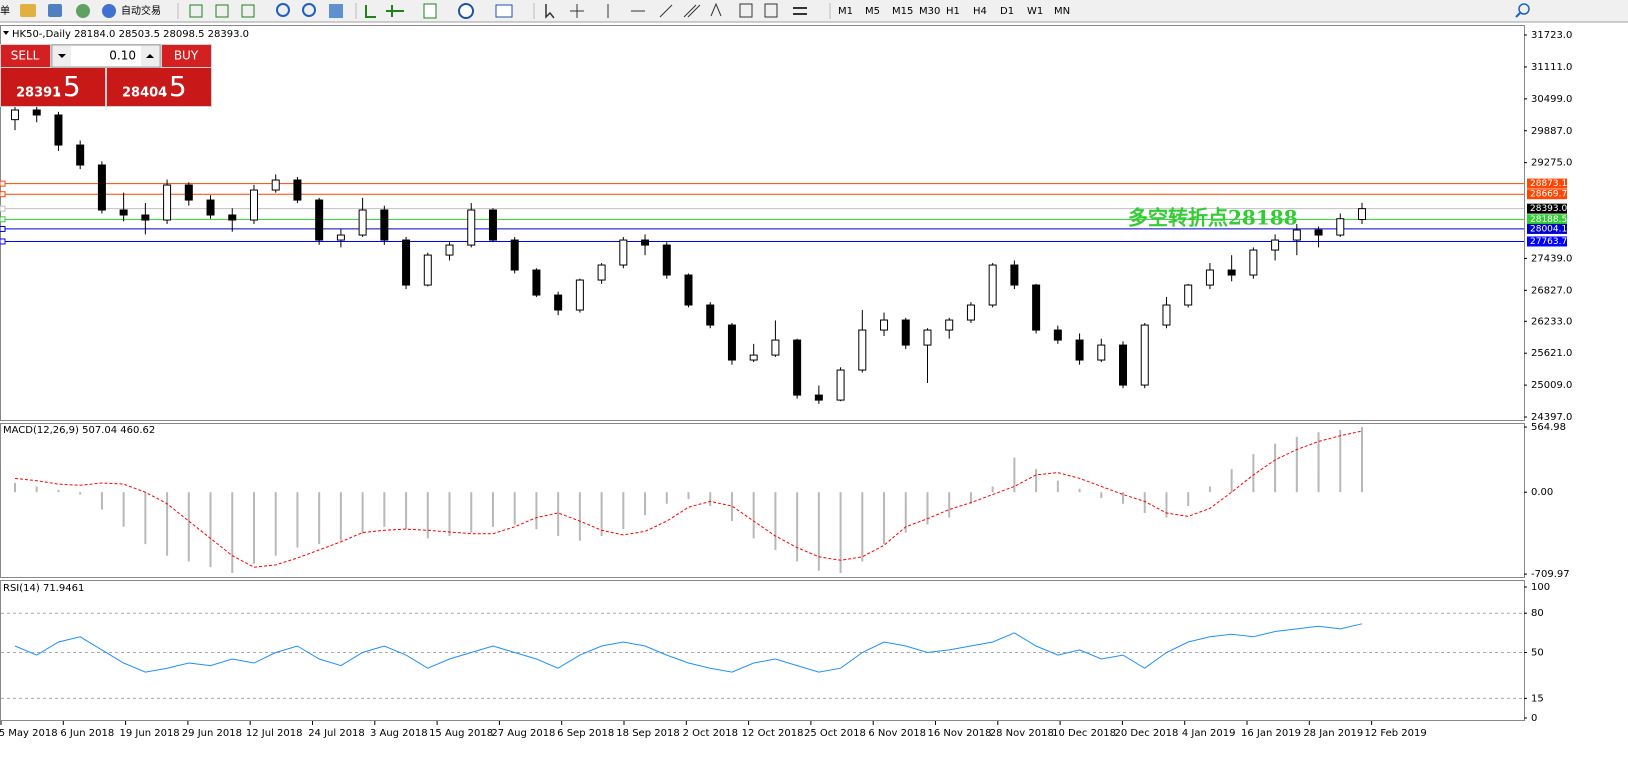  Describe the element at coordinates (897, 733) in the screenshot. I see `x-tick-label: 6 Nov 2018` at that location.